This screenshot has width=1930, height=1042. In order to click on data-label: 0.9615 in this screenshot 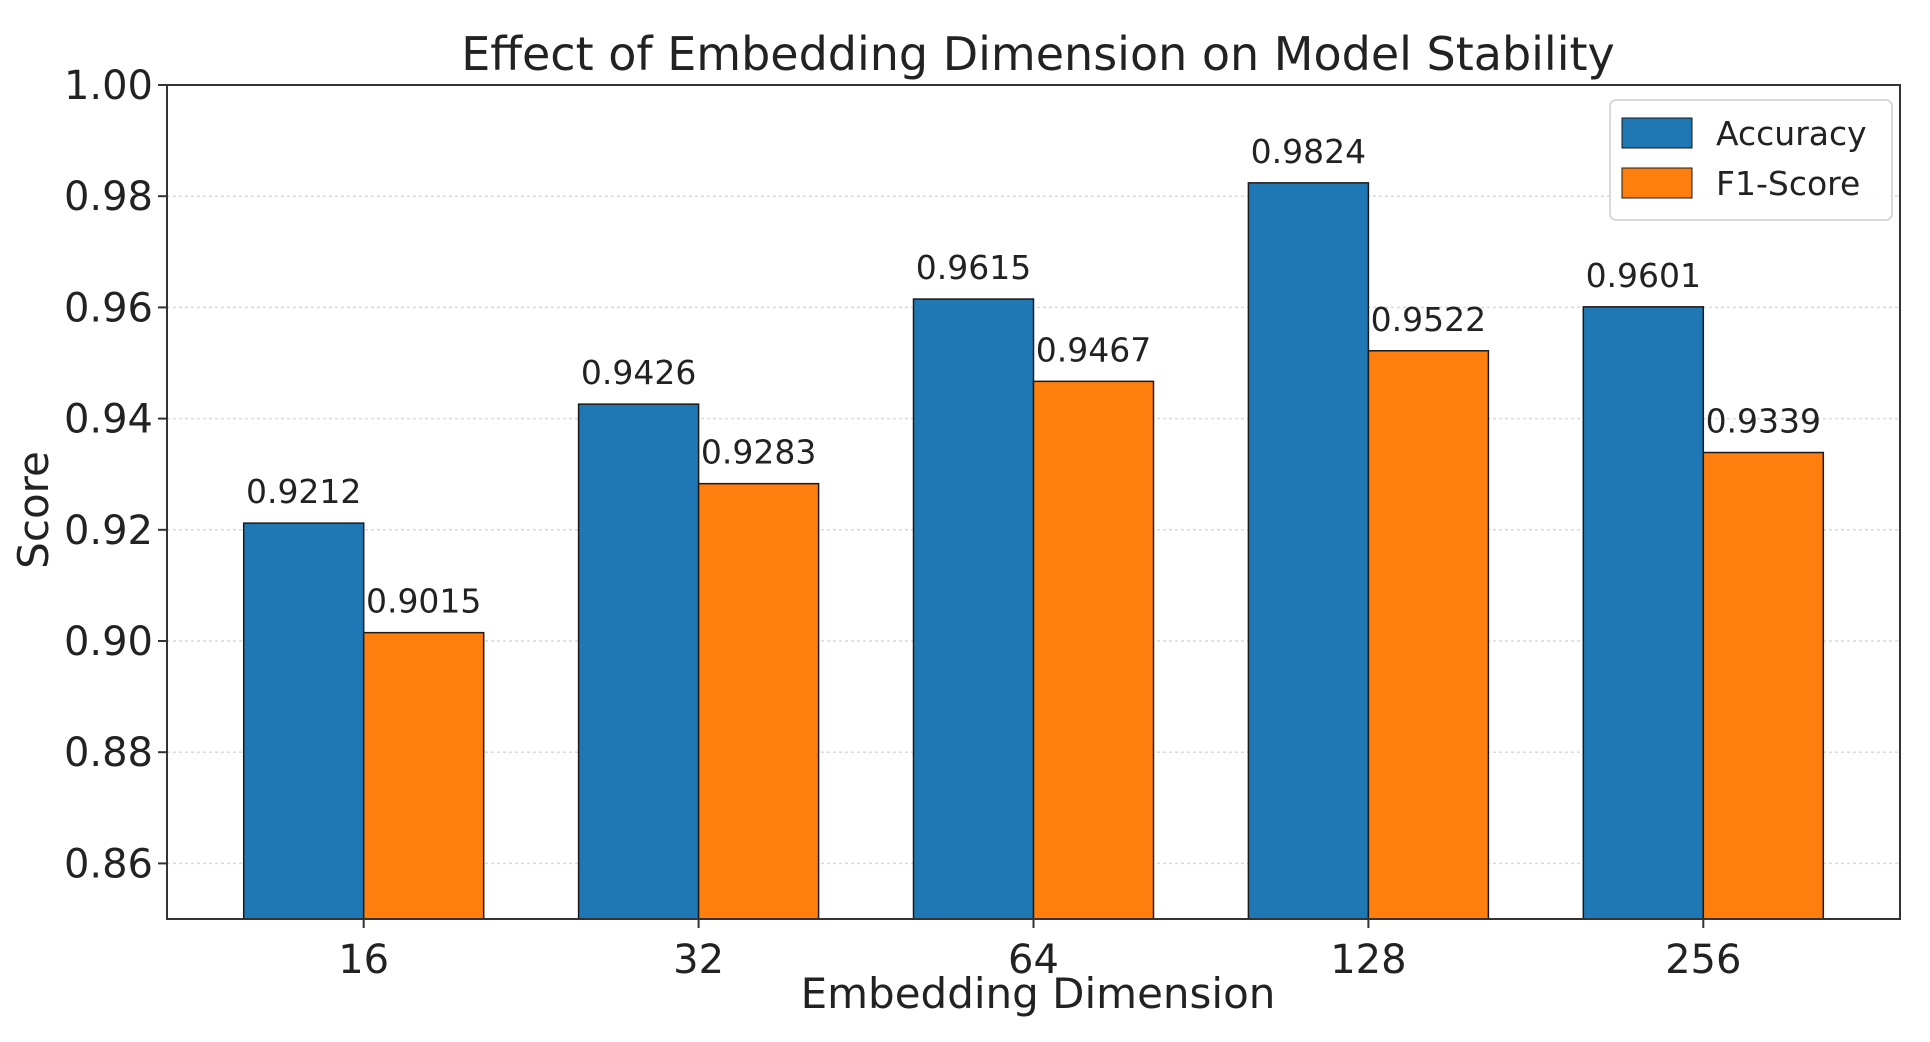, I will do `click(973, 267)`.